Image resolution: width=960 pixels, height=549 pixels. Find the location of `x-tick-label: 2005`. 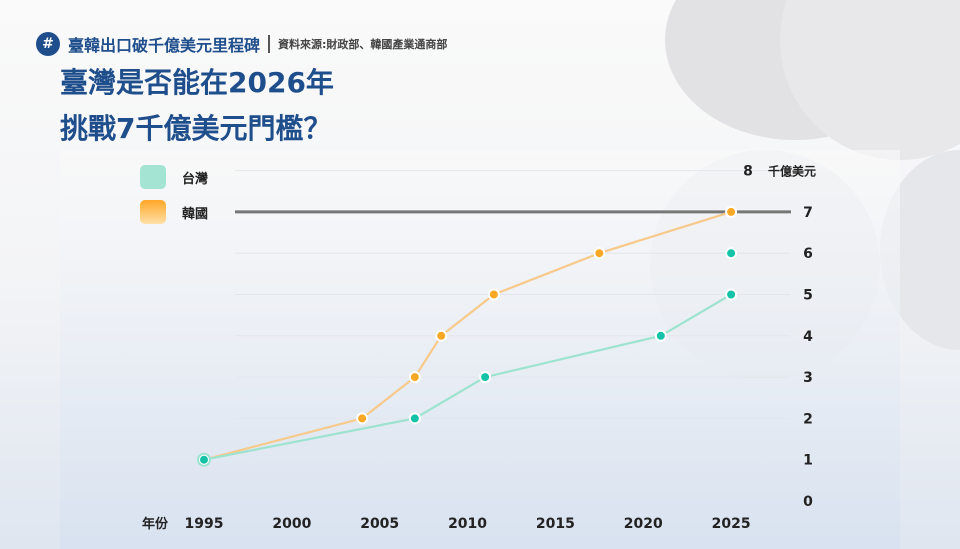

x-tick-label: 2005 is located at coordinates (379, 524).